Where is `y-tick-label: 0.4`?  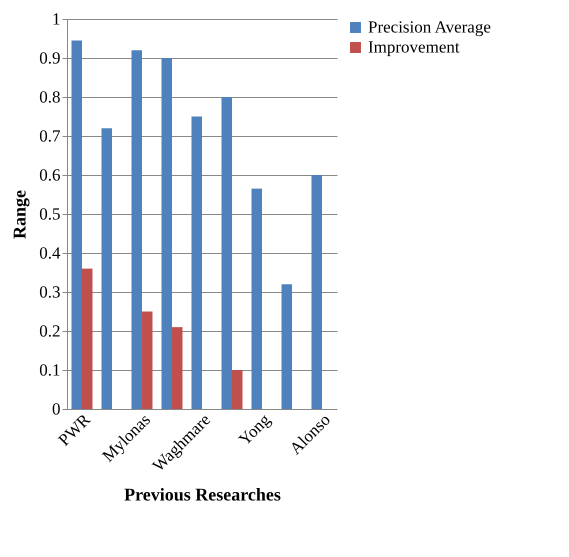 y-tick-label: 0.4 is located at coordinates (50, 253).